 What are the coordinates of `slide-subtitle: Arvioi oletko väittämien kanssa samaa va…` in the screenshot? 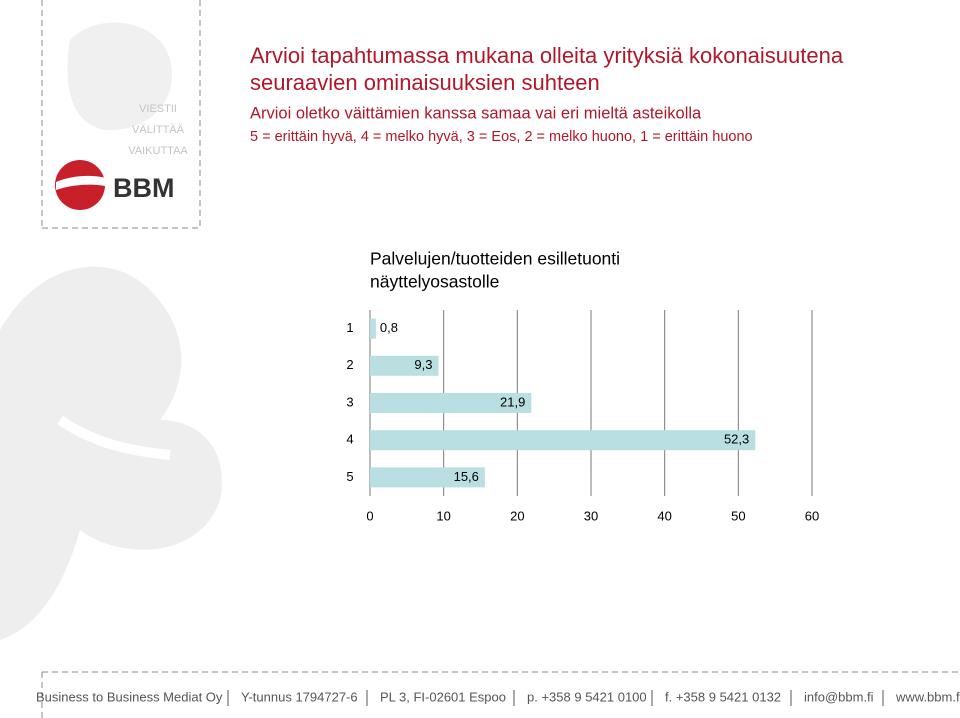 It's located at (476, 113).